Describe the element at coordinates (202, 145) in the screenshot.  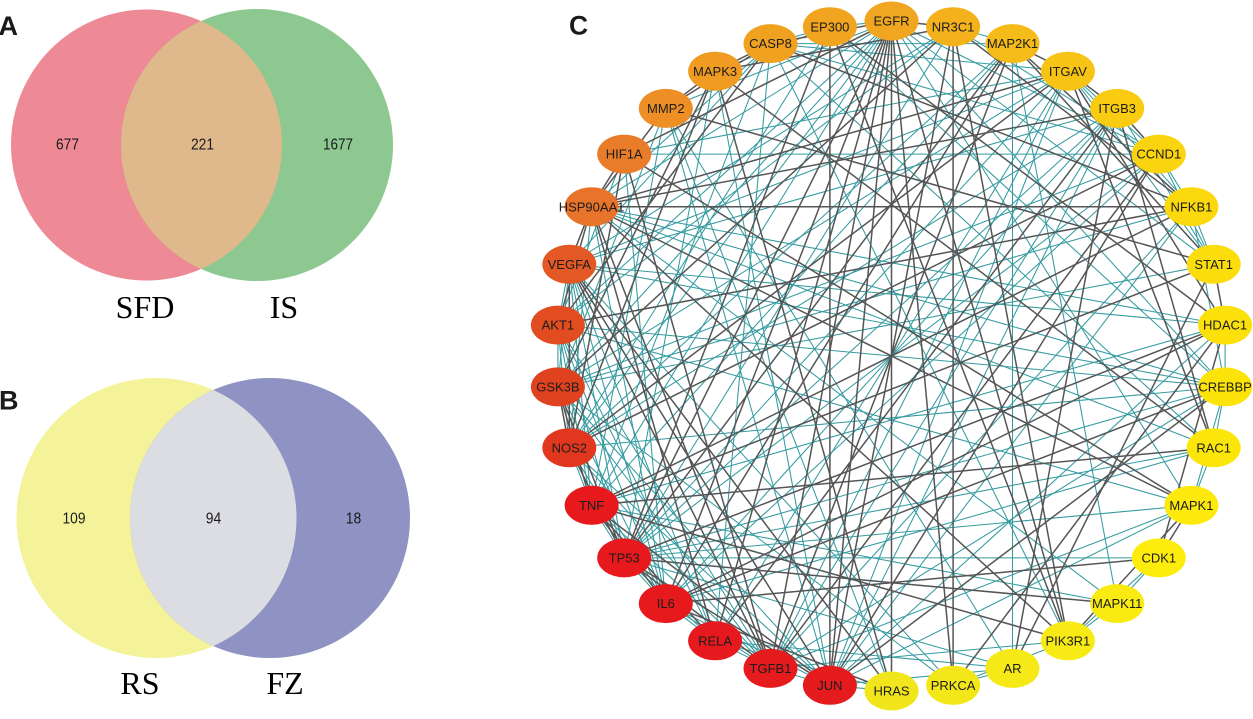
I see `svg-text: 221` at that location.